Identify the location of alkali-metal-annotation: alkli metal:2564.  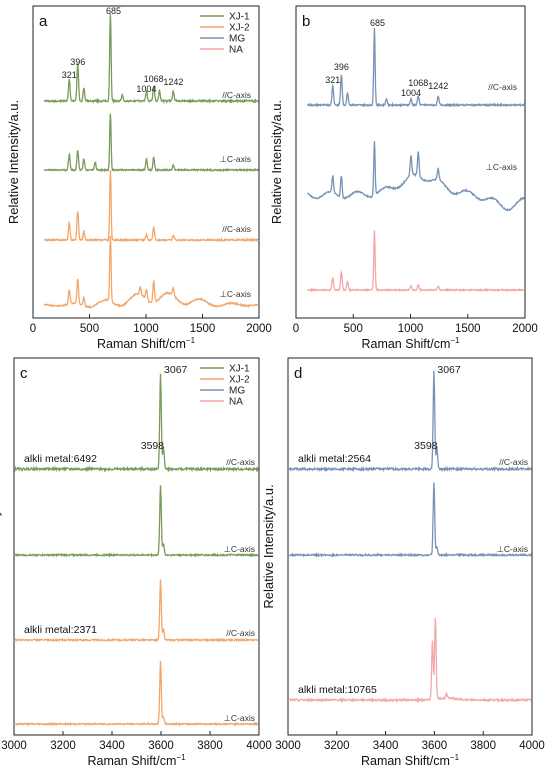
(334, 459).